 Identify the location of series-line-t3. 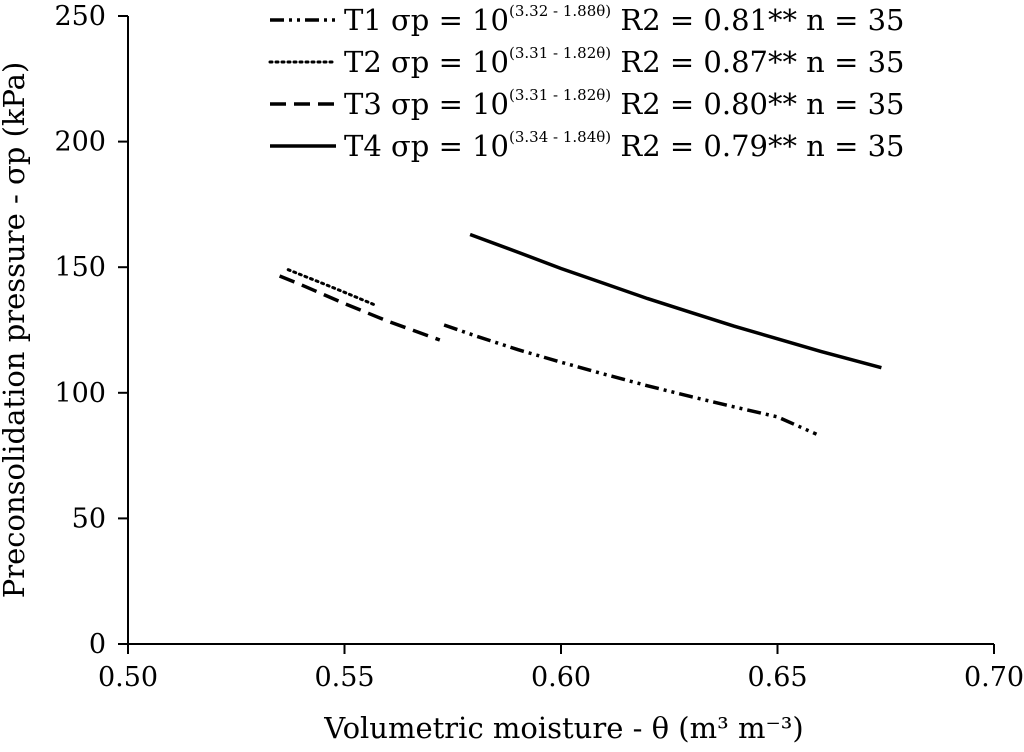
(359, 308).